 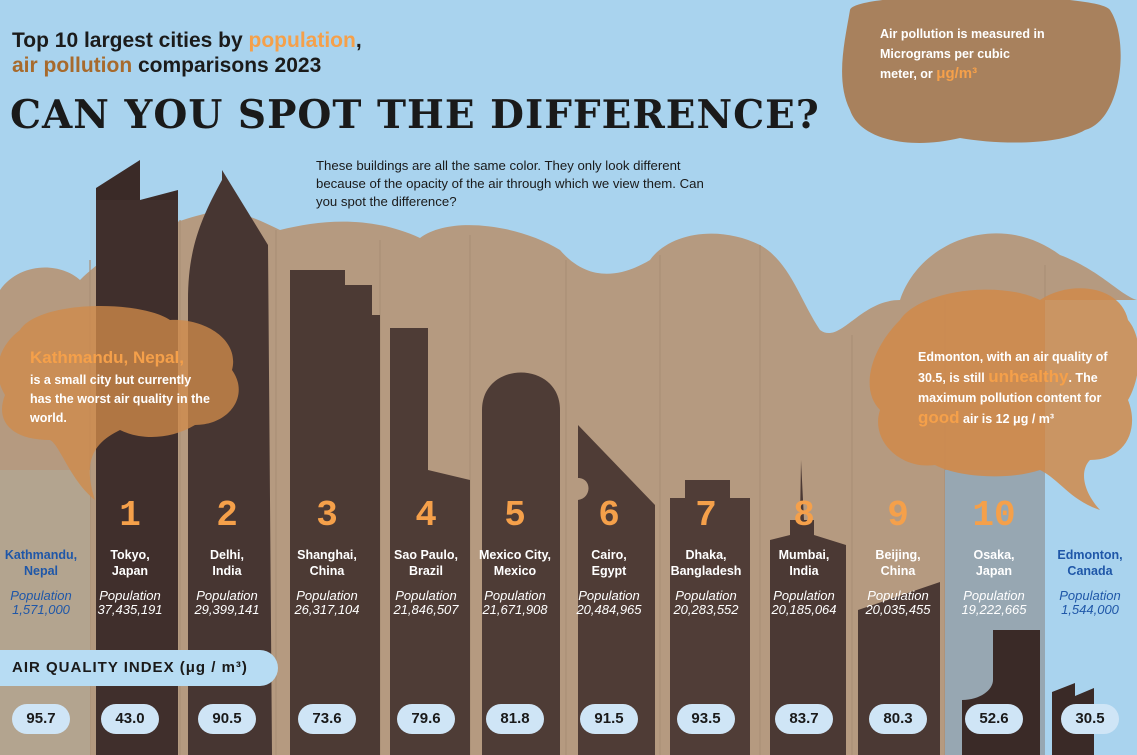 I want to click on aqi-value: 90.5, so click(x=227, y=719).